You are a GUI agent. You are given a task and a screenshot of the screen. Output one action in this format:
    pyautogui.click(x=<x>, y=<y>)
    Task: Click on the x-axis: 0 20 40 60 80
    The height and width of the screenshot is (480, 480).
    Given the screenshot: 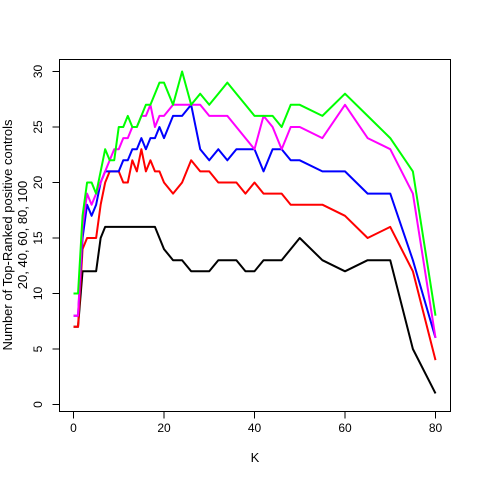 What is the action you would take?
    pyautogui.click(x=256, y=423)
    